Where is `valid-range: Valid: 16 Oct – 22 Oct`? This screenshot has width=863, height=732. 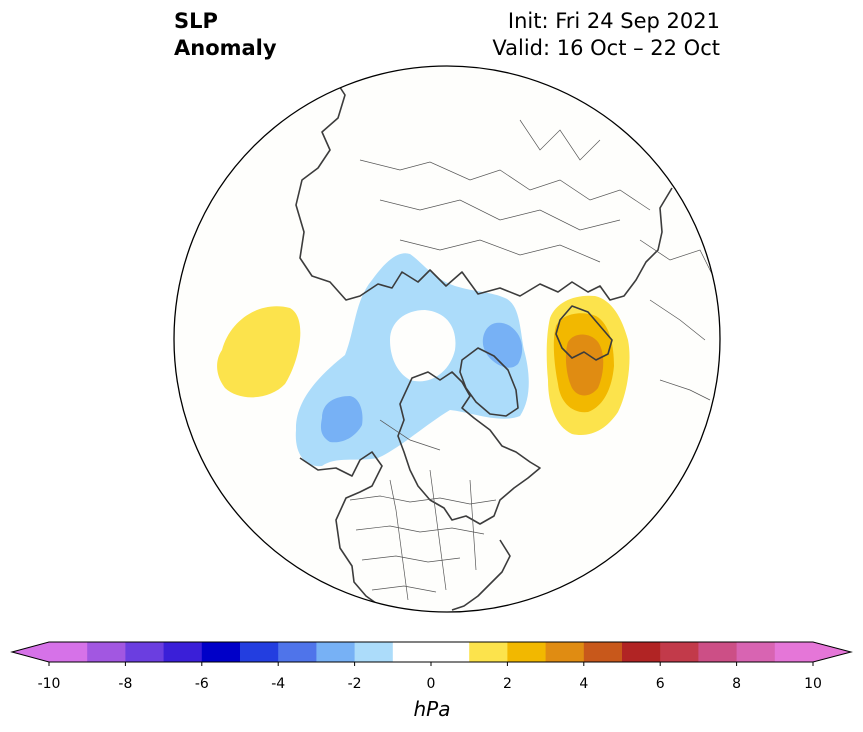 valid-range: Valid: 16 Oct – 22 Oct is located at coordinates (606, 48).